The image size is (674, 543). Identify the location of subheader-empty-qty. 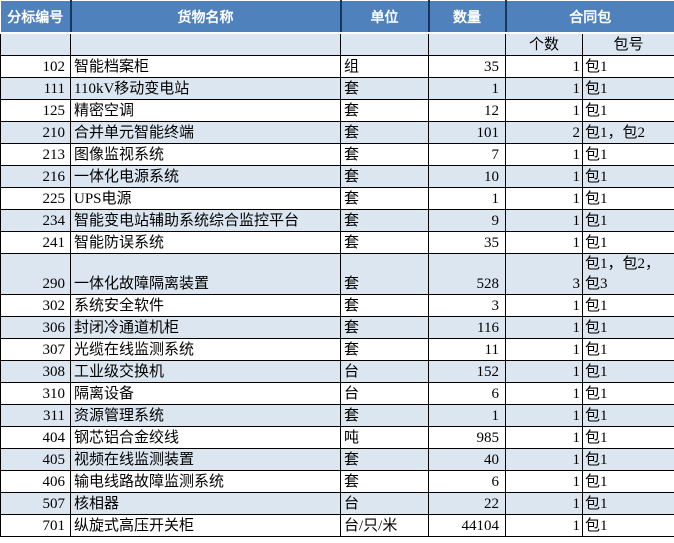
(467, 44).